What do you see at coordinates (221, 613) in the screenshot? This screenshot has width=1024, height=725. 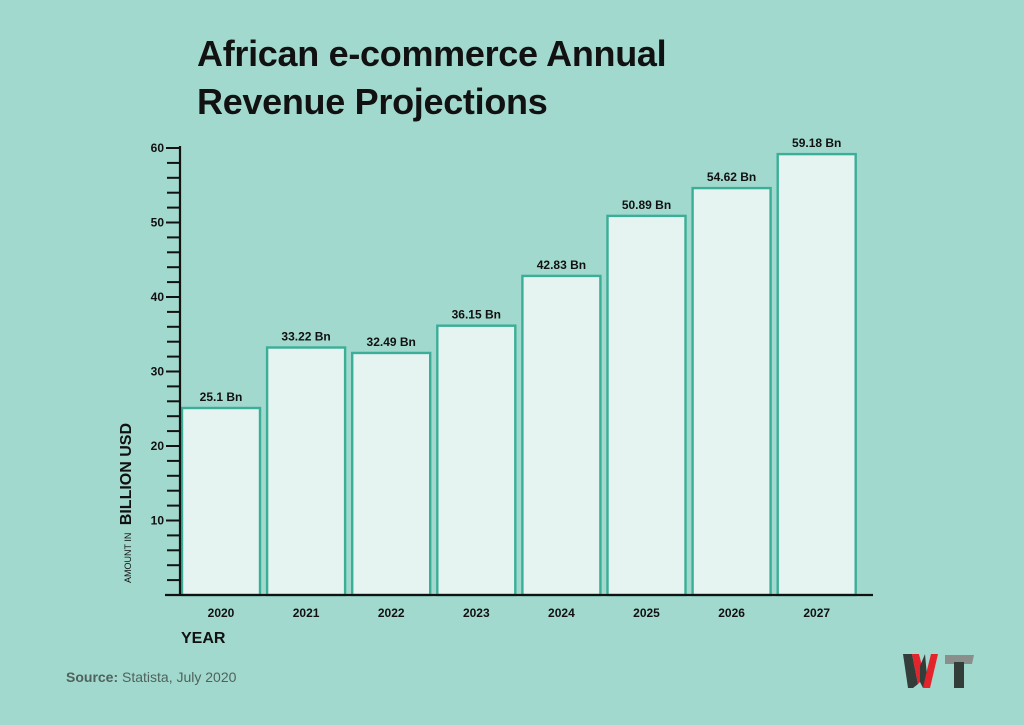 I see `x-tick-label: 2020` at bounding box center [221, 613].